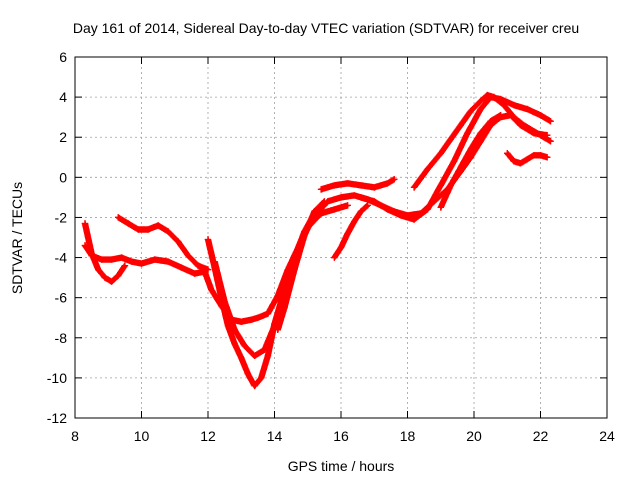 This screenshot has height=480, width=640. I want to click on y-tick-label: 0, so click(63, 177).